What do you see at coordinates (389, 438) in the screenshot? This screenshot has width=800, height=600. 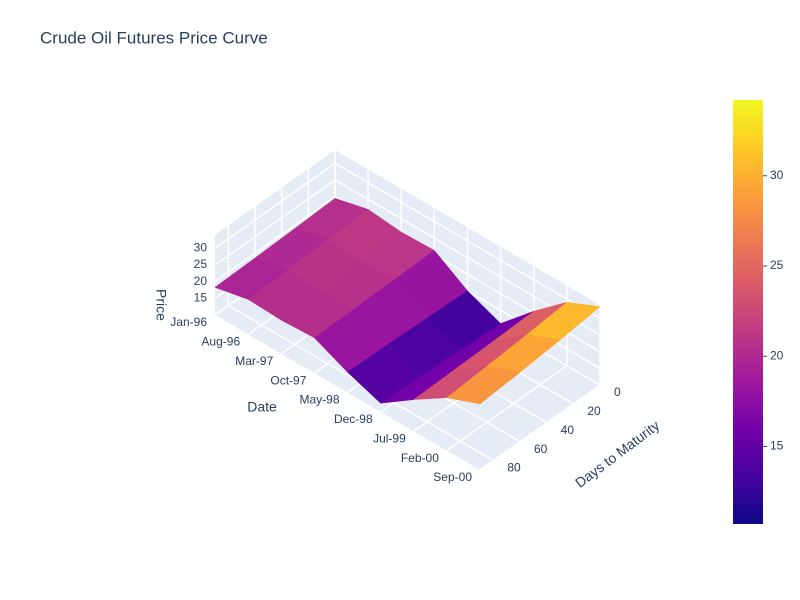 I see `x-tick-label: Jul-99` at bounding box center [389, 438].